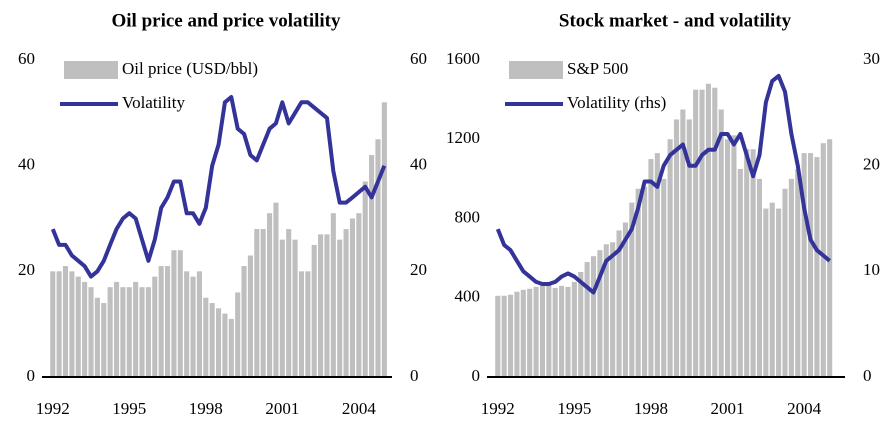  What do you see at coordinates (26, 164) in the screenshot?
I see `y-tick-label: 40` at bounding box center [26, 164].